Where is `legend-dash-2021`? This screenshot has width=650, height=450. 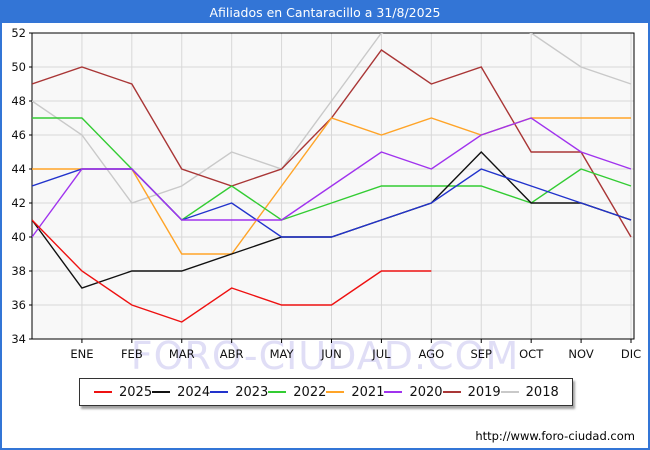 legend-dash-2021 is located at coordinates (335, 392).